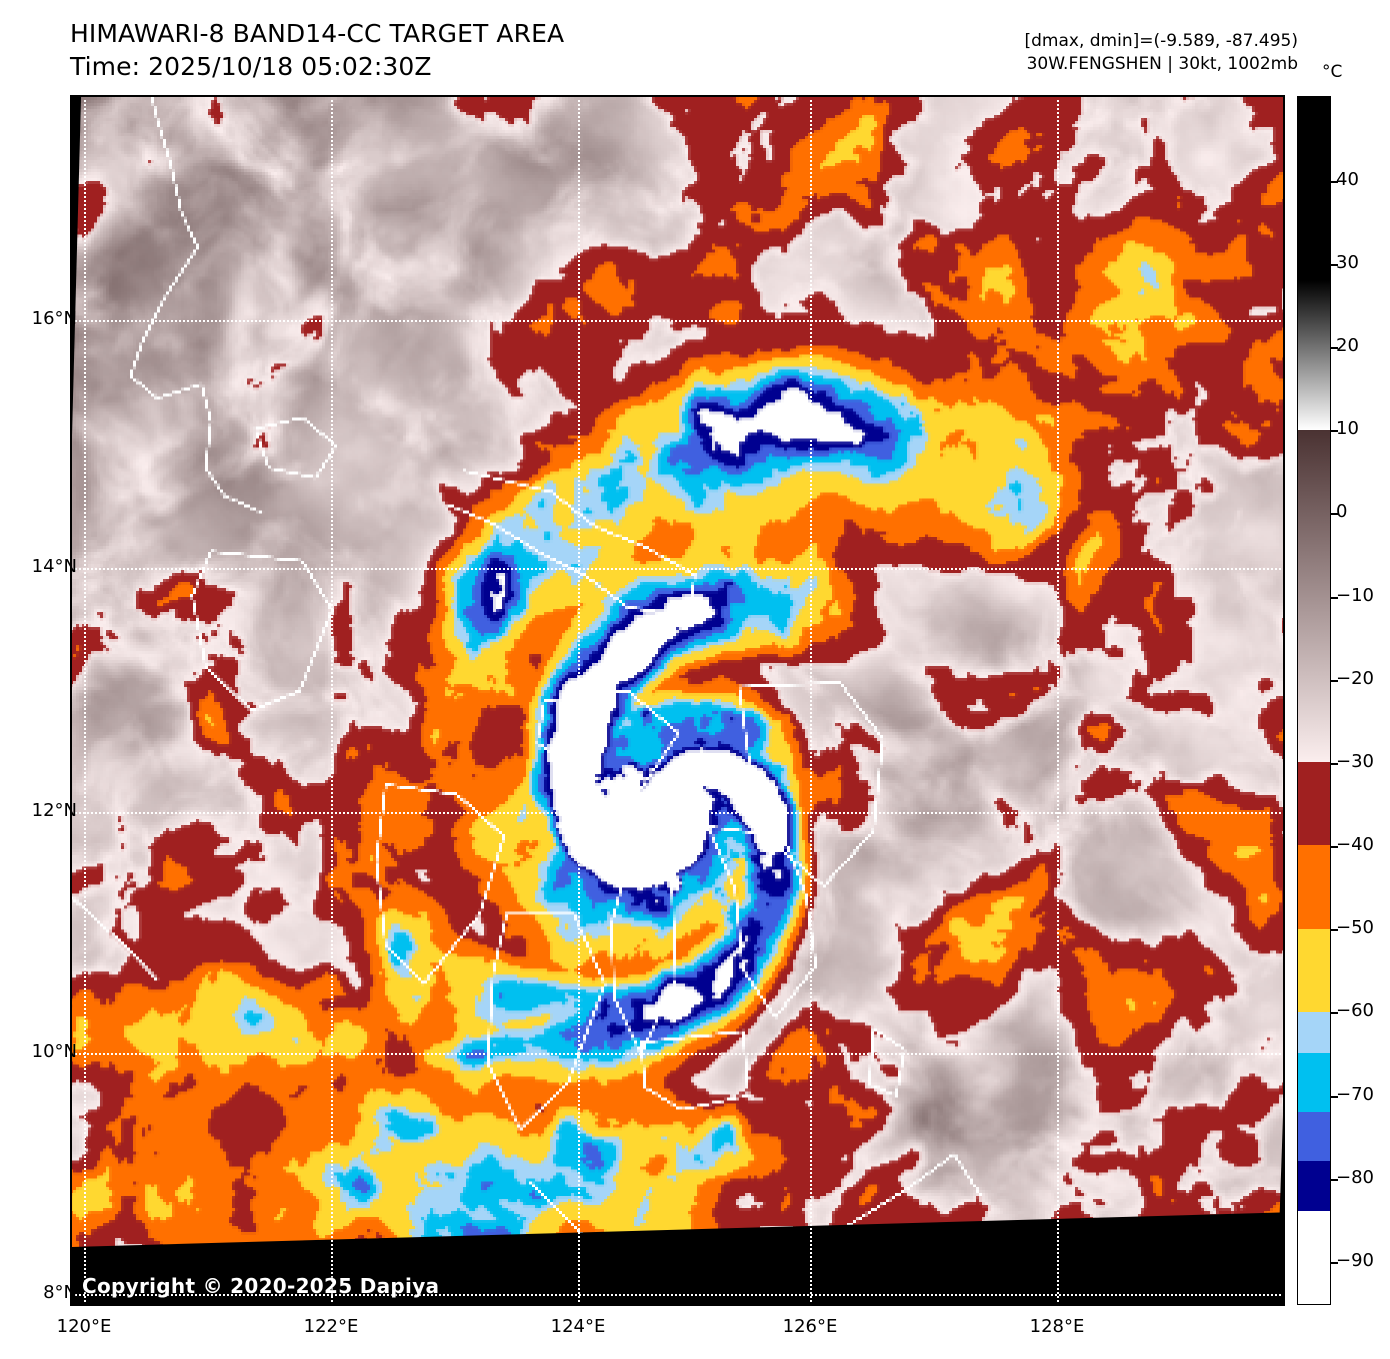  I want to click on colorbar-band-grayscale-warm, so click(1314, 354).